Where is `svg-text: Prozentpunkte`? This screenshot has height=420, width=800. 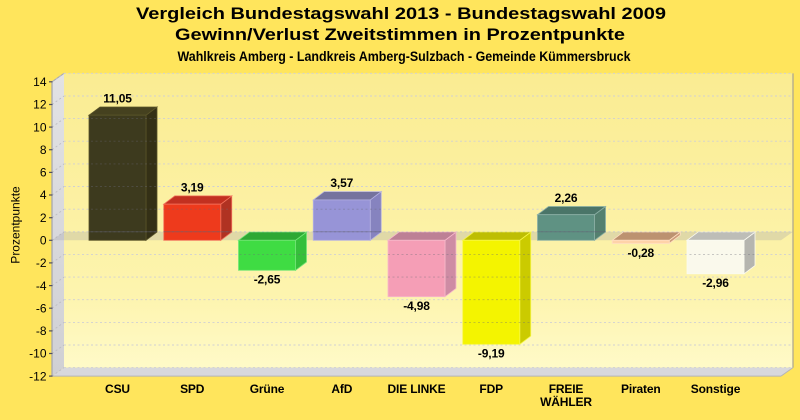
svg-text: Prozentpunkte is located at coordinates (16, 225).